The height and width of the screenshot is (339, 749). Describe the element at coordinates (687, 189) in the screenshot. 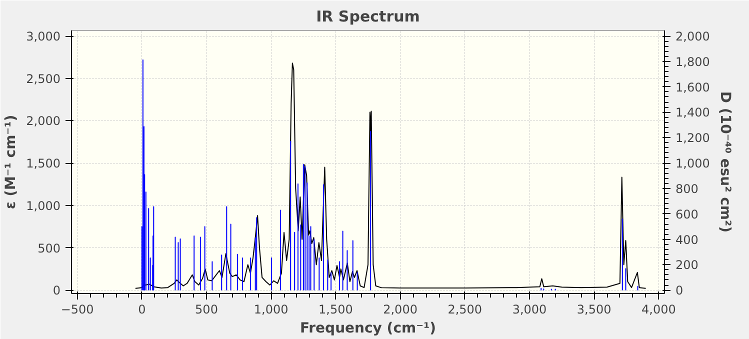

I see `y2-tick-label: 800` at that location.